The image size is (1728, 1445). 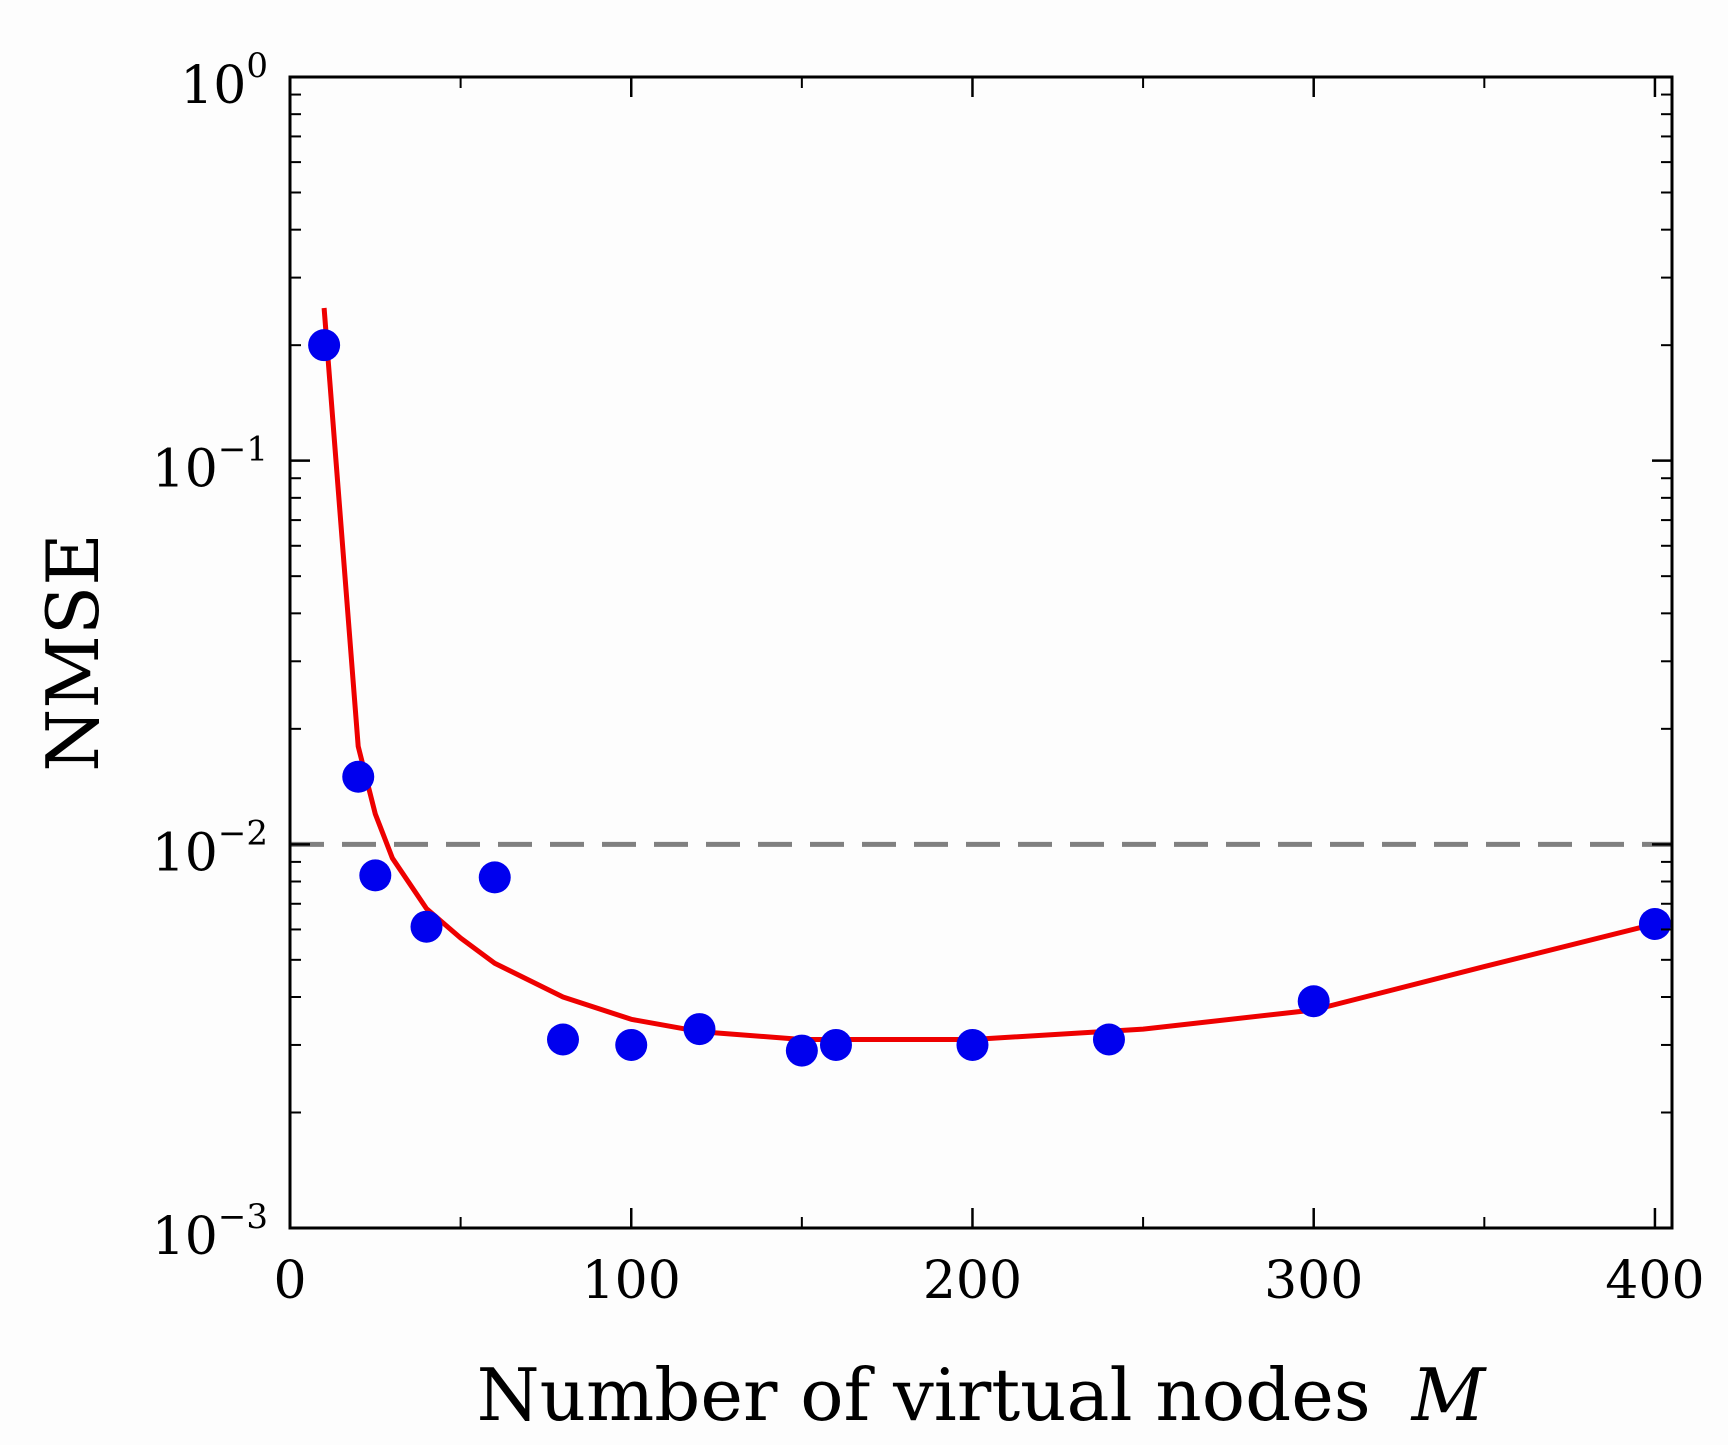 I want to click on y-tick-label: 10⁻³, so click(x=210, y=1232).